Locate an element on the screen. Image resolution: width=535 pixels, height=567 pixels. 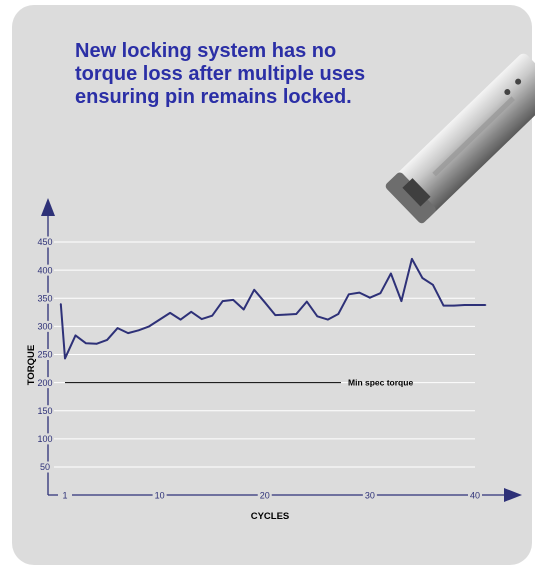
x-tick-label: 10 is located at coordinates (160, 496).